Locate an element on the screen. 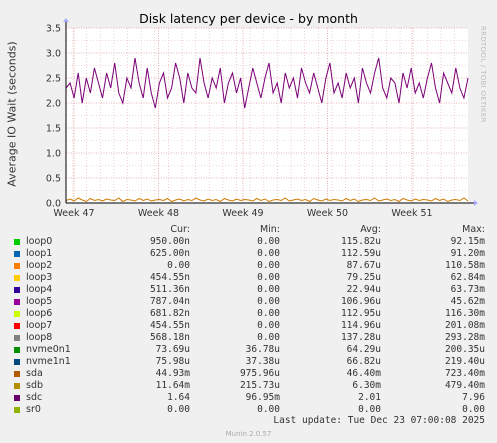 This screenshot has height=443, width=497. y-tick-label: 1.0 is located at coordinates (53, 154).